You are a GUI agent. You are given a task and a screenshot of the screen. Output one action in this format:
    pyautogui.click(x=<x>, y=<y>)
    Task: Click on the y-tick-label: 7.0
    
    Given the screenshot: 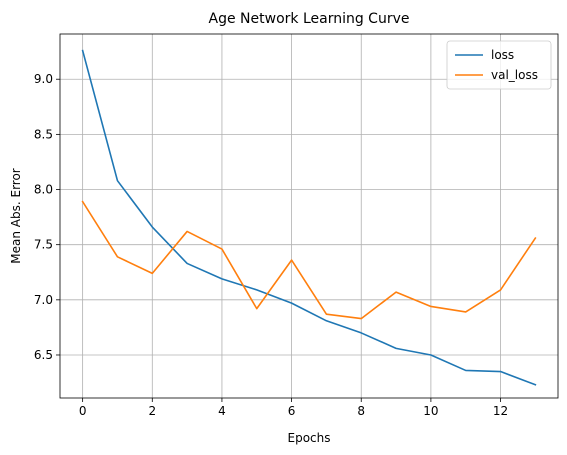 What is the action you would take?
    pyautogui.click(x=43, y=300)
    